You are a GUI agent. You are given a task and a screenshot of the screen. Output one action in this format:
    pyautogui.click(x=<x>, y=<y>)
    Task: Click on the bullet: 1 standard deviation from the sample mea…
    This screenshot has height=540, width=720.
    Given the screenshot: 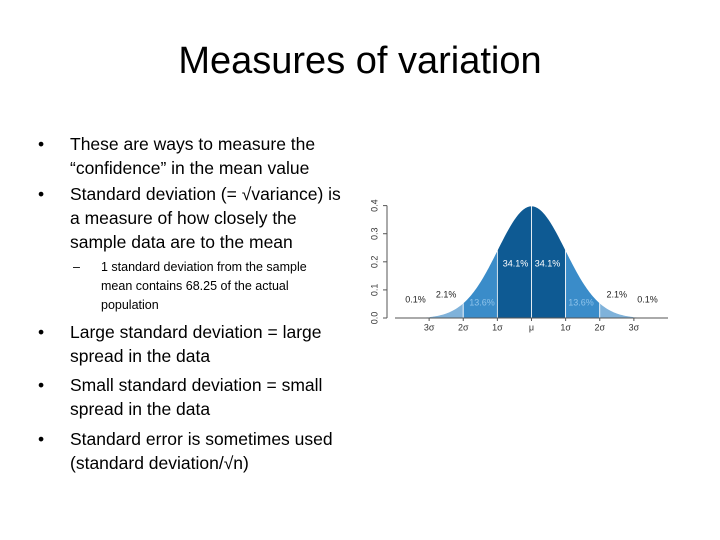 What is the action you would take?
    pyautogui.click(x=207, y=286)
    